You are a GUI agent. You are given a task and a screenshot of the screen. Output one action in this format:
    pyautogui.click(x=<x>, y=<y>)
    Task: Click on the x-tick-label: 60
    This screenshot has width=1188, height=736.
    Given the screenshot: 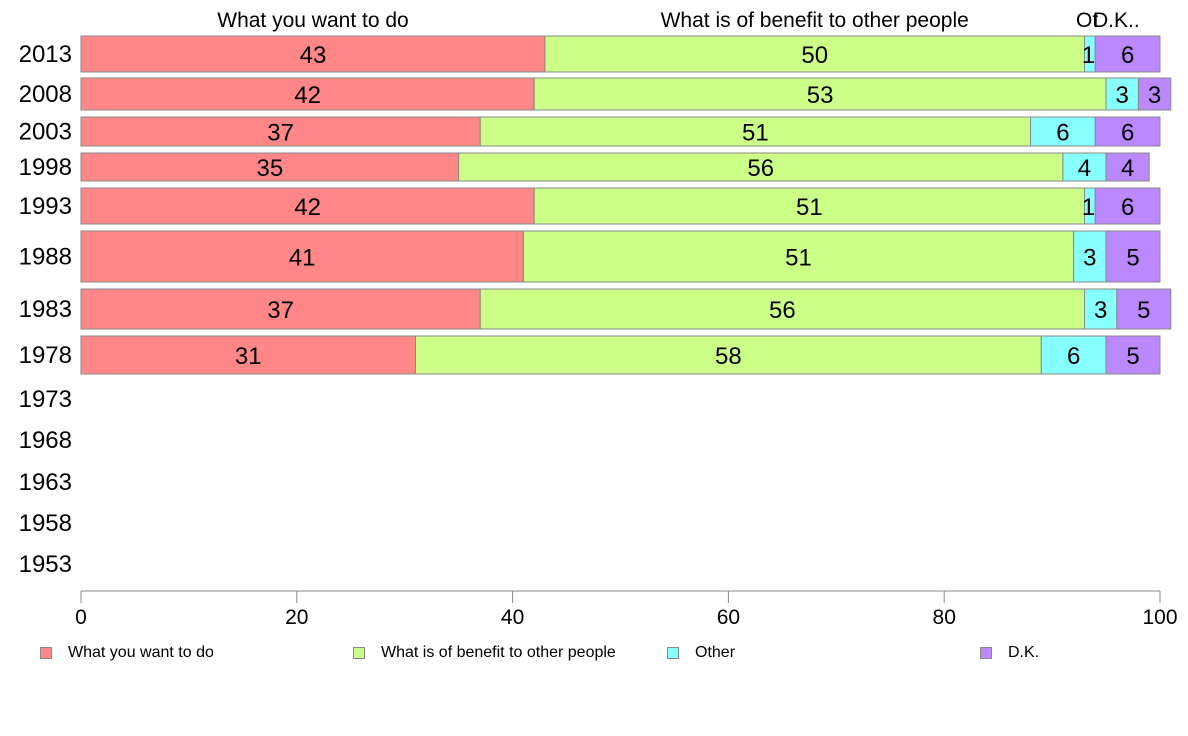 What is the action you would take?
    pyautogui.click(x=728, y=617)
    